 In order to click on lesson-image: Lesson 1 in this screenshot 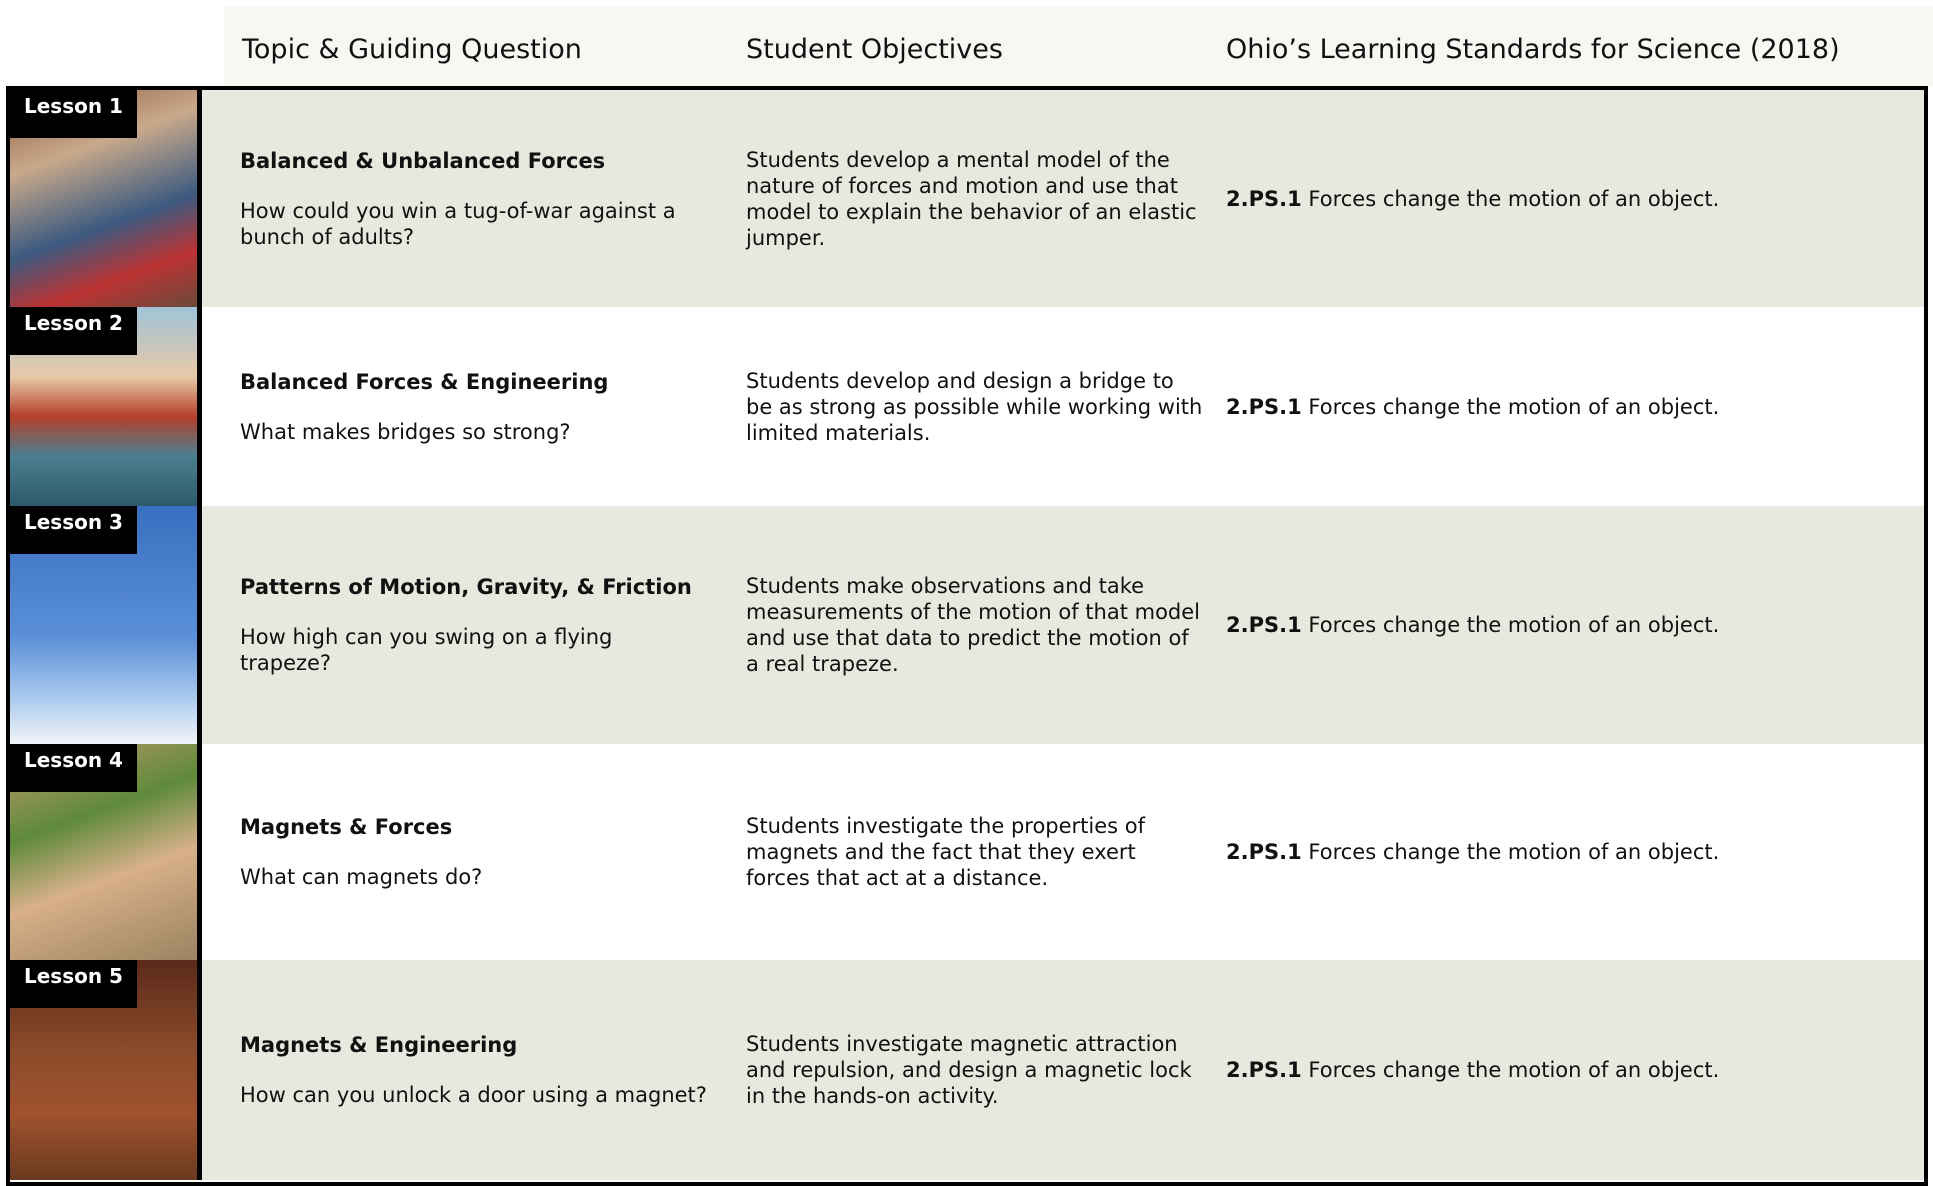, I will do `click(106, 198)`.